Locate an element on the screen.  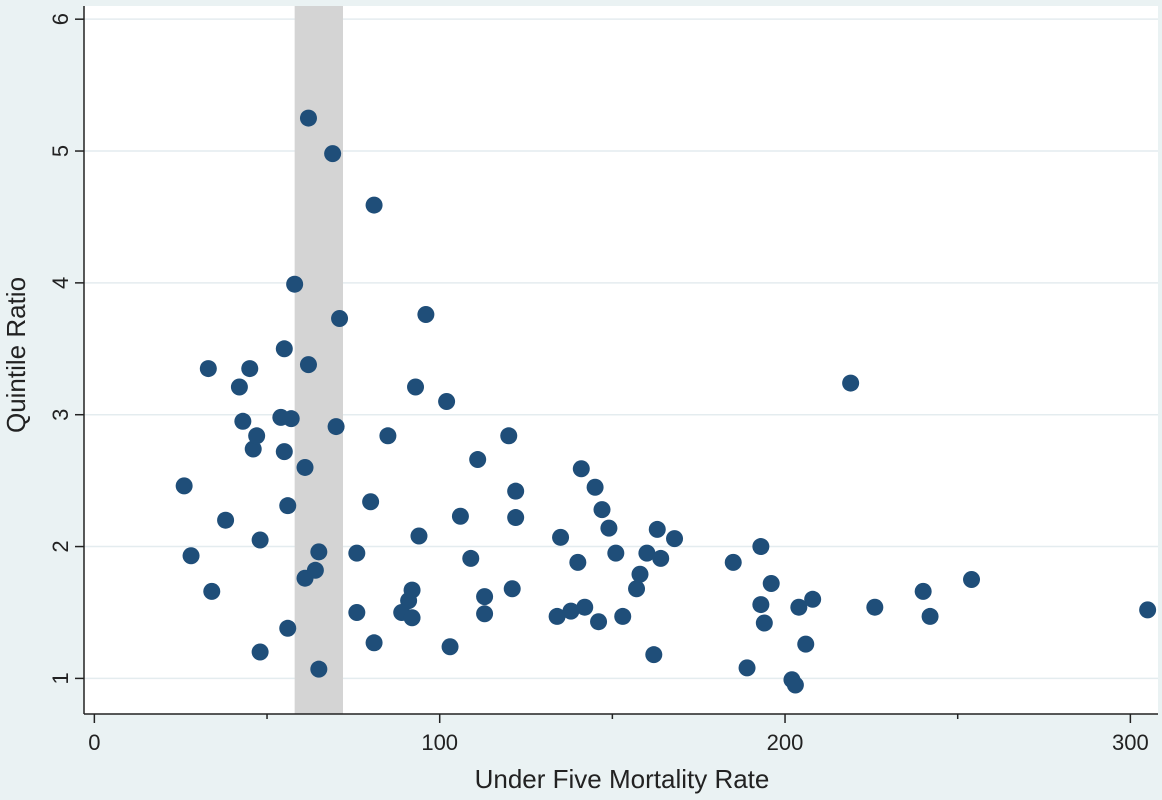
y-tick-label-1: 1 is located at coordinates (60, 678).